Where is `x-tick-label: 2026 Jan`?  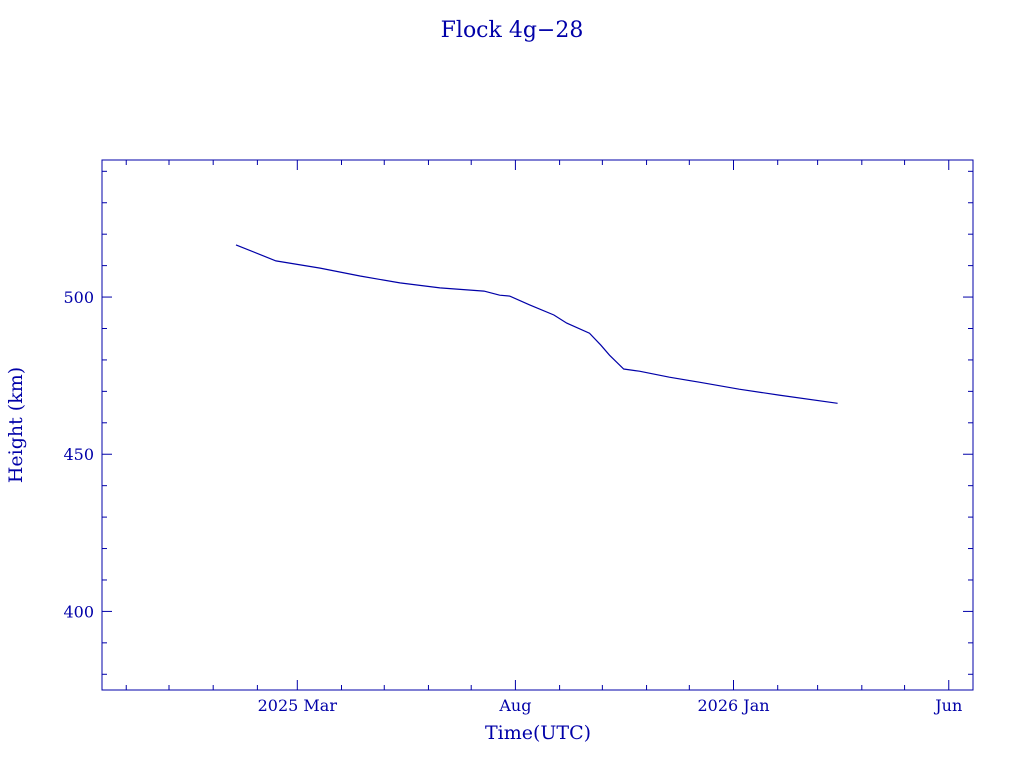
x-tick-label: 2026 Jan is located at coordinates (733, 705).